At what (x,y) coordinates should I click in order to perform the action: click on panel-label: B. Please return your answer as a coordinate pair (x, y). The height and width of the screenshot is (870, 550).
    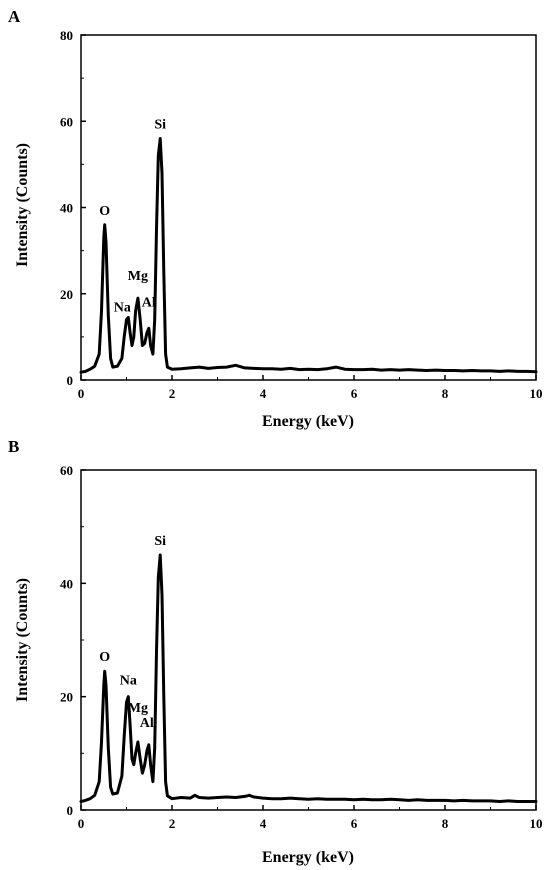
    Looking at the image, I should click on (13, 446).